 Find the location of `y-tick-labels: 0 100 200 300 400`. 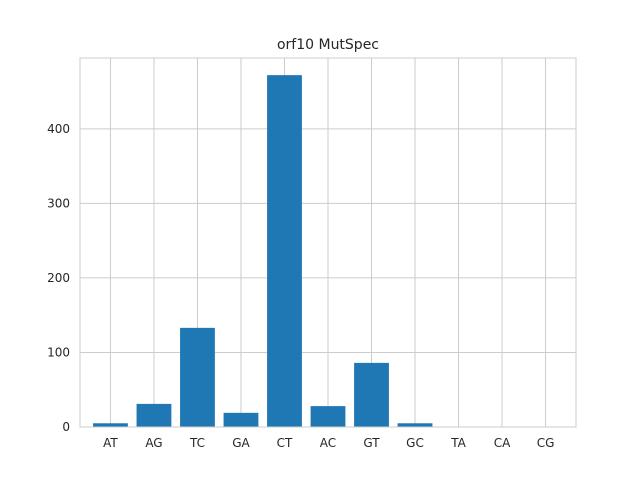

y-tick-labels: 0 100 200 300 400 is located at coordinates (58, 278).